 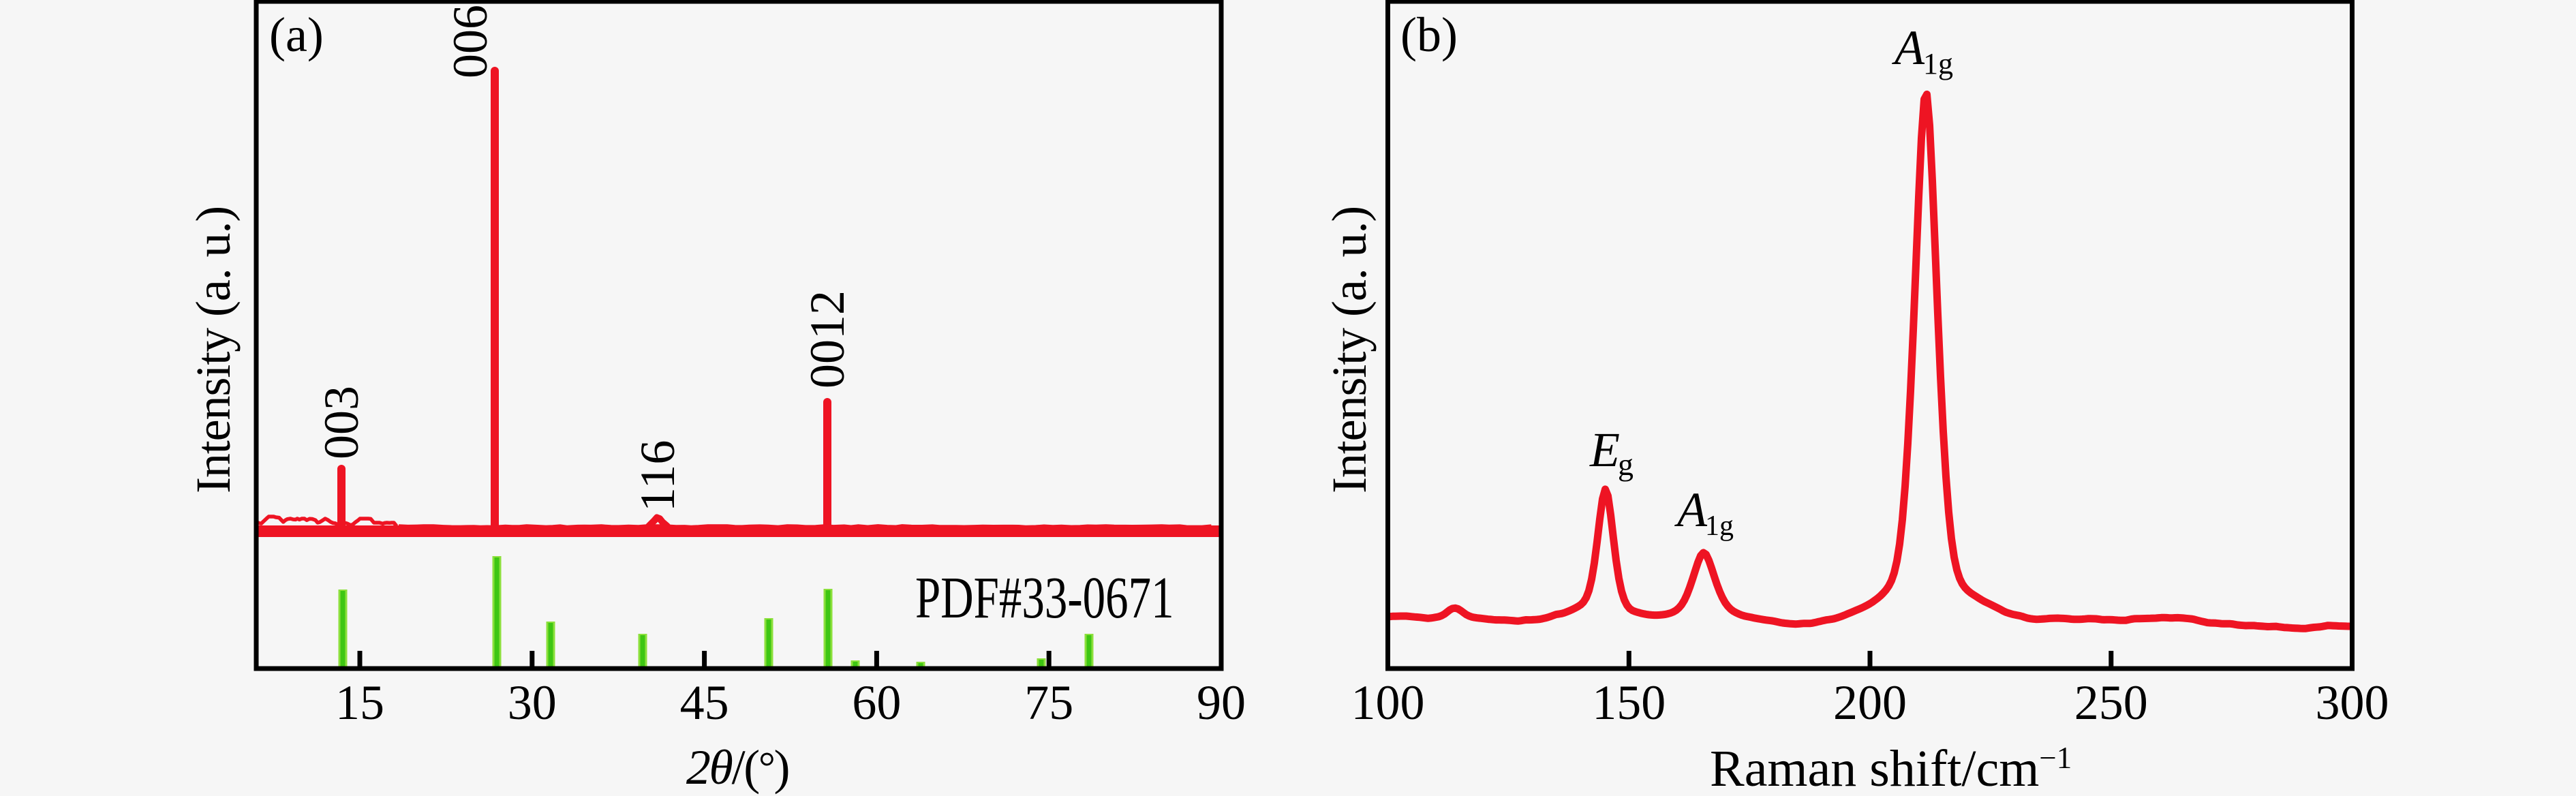 What do you see at coordinates (2111, 702) in the screenshot?
I see `svg-text: 250` at bounding box center [2111, 702].